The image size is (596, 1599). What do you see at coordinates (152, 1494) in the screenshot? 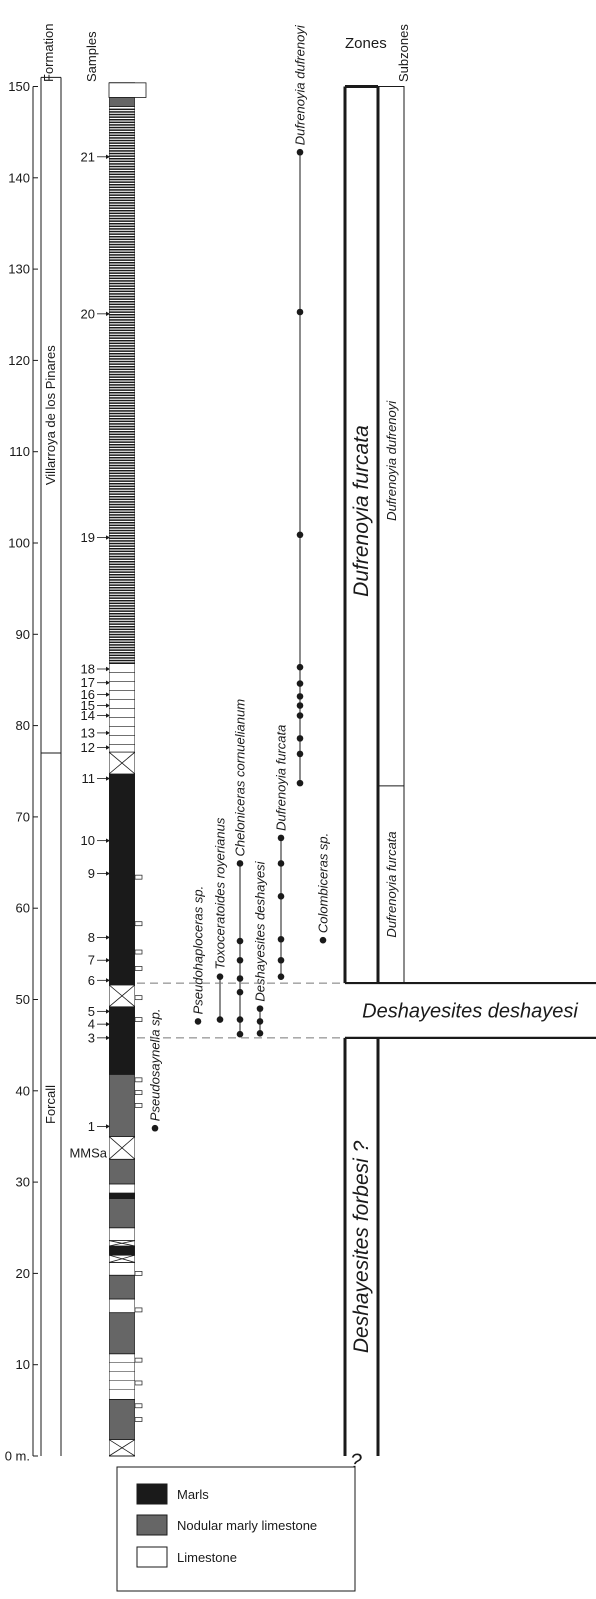
I see `legend-swatch-marls` at bounding box center [152, 1494].